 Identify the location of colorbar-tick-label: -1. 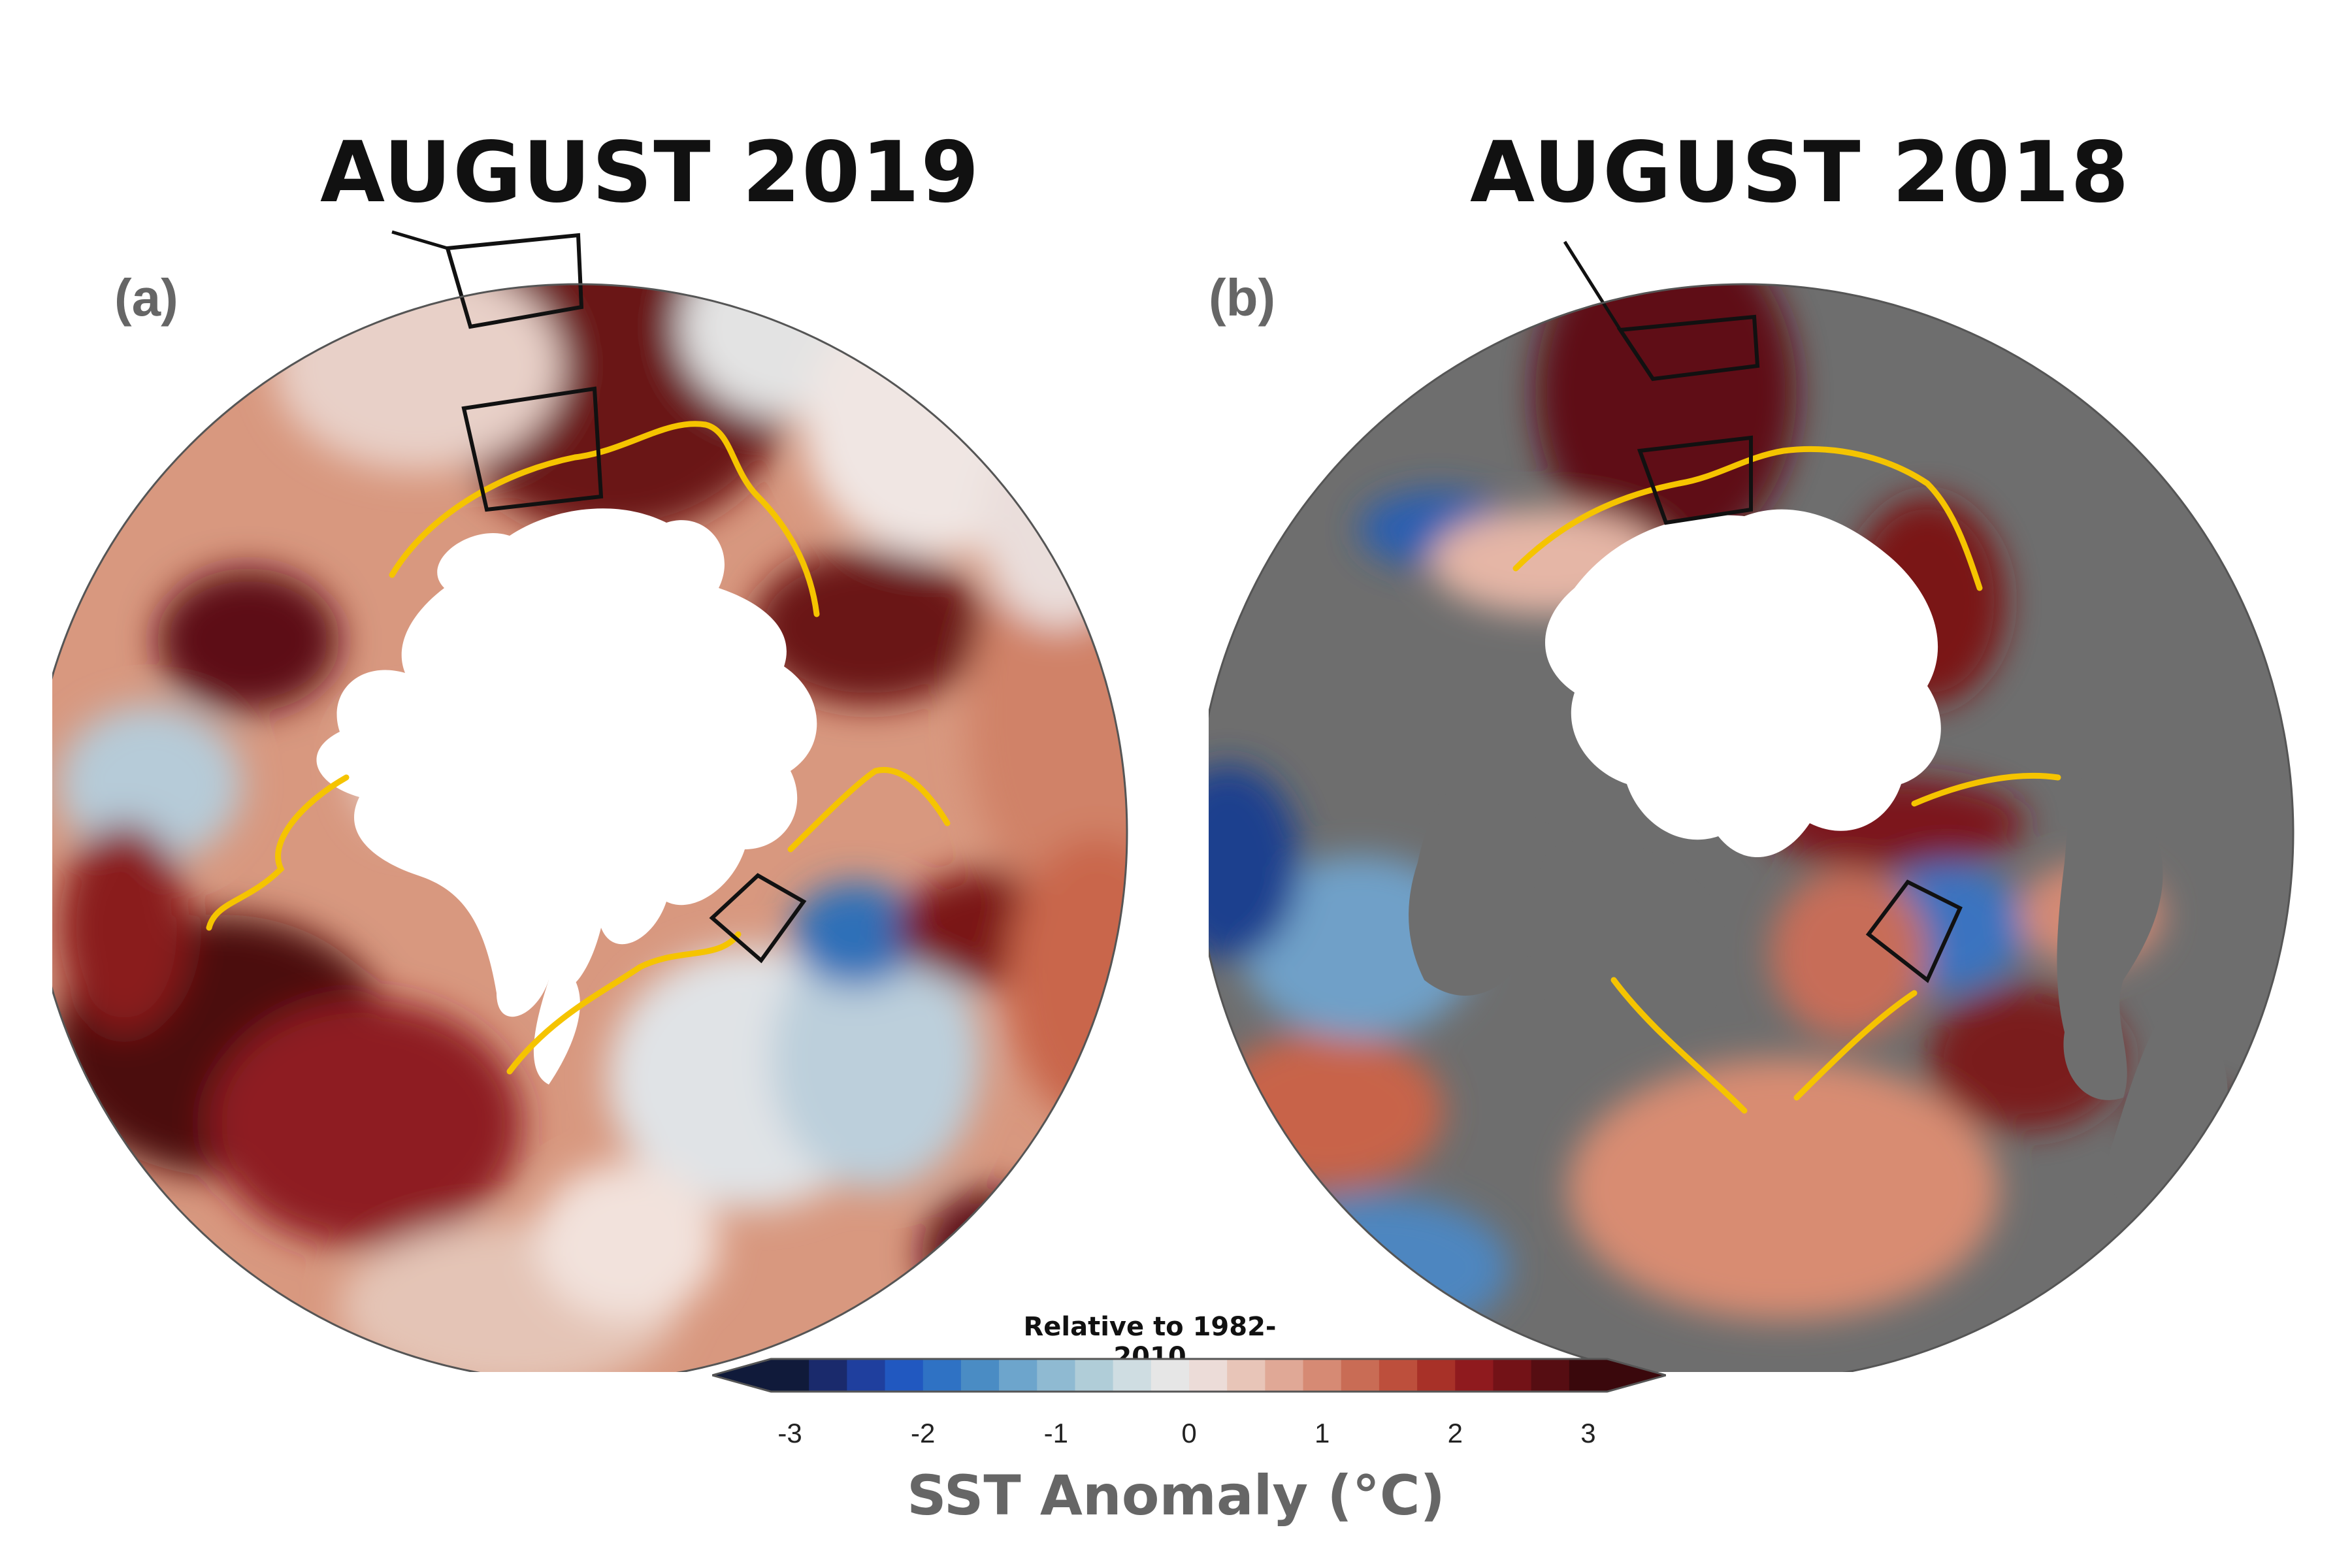
(1056, 1433).